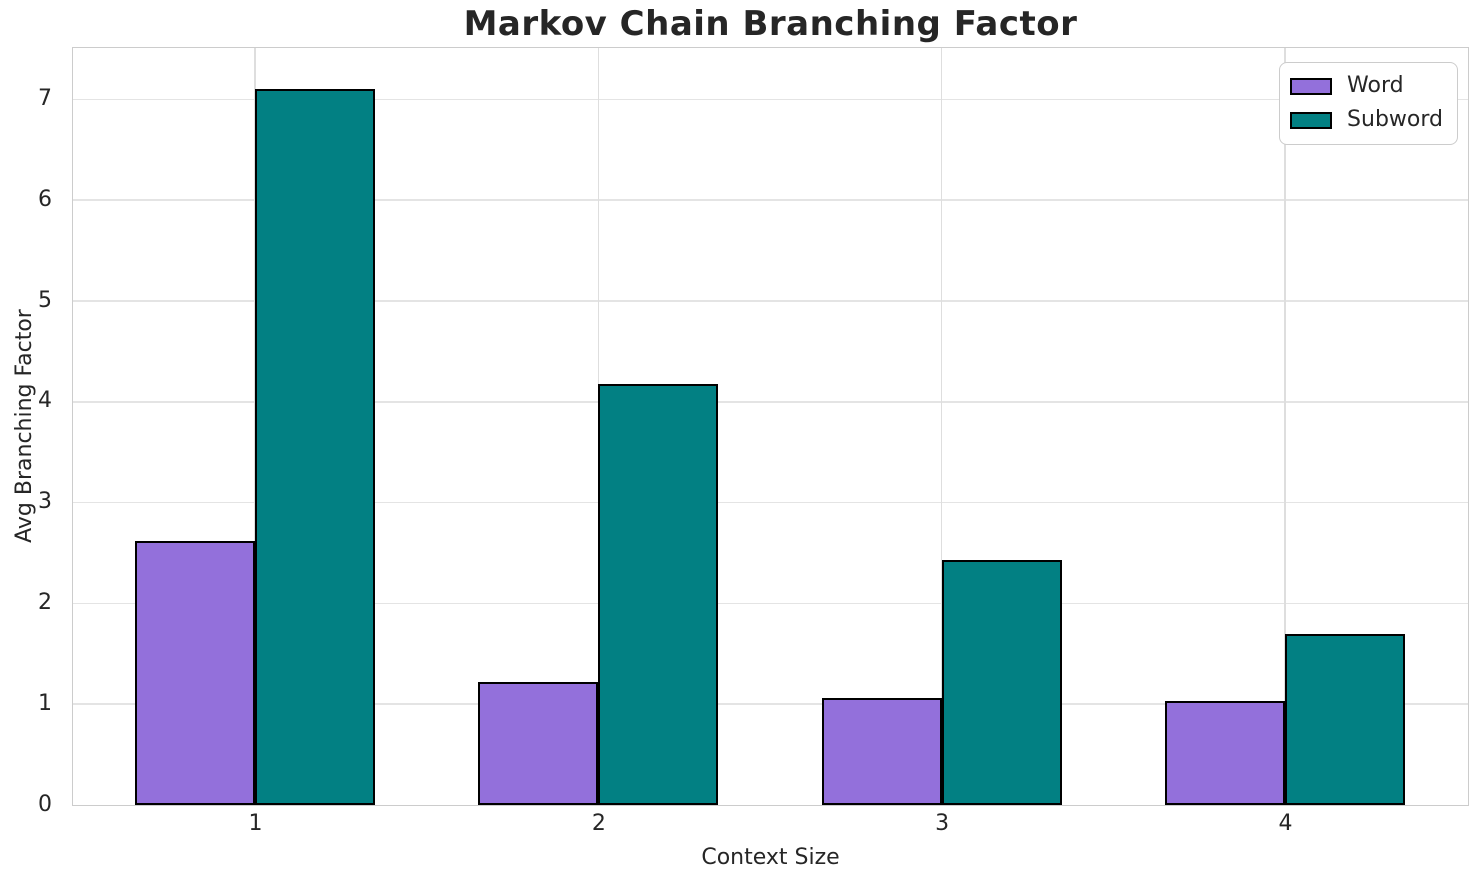 This screenshot has width=1484, height=885. I want to click on legend-swatch-subword, so click(1311, 121).